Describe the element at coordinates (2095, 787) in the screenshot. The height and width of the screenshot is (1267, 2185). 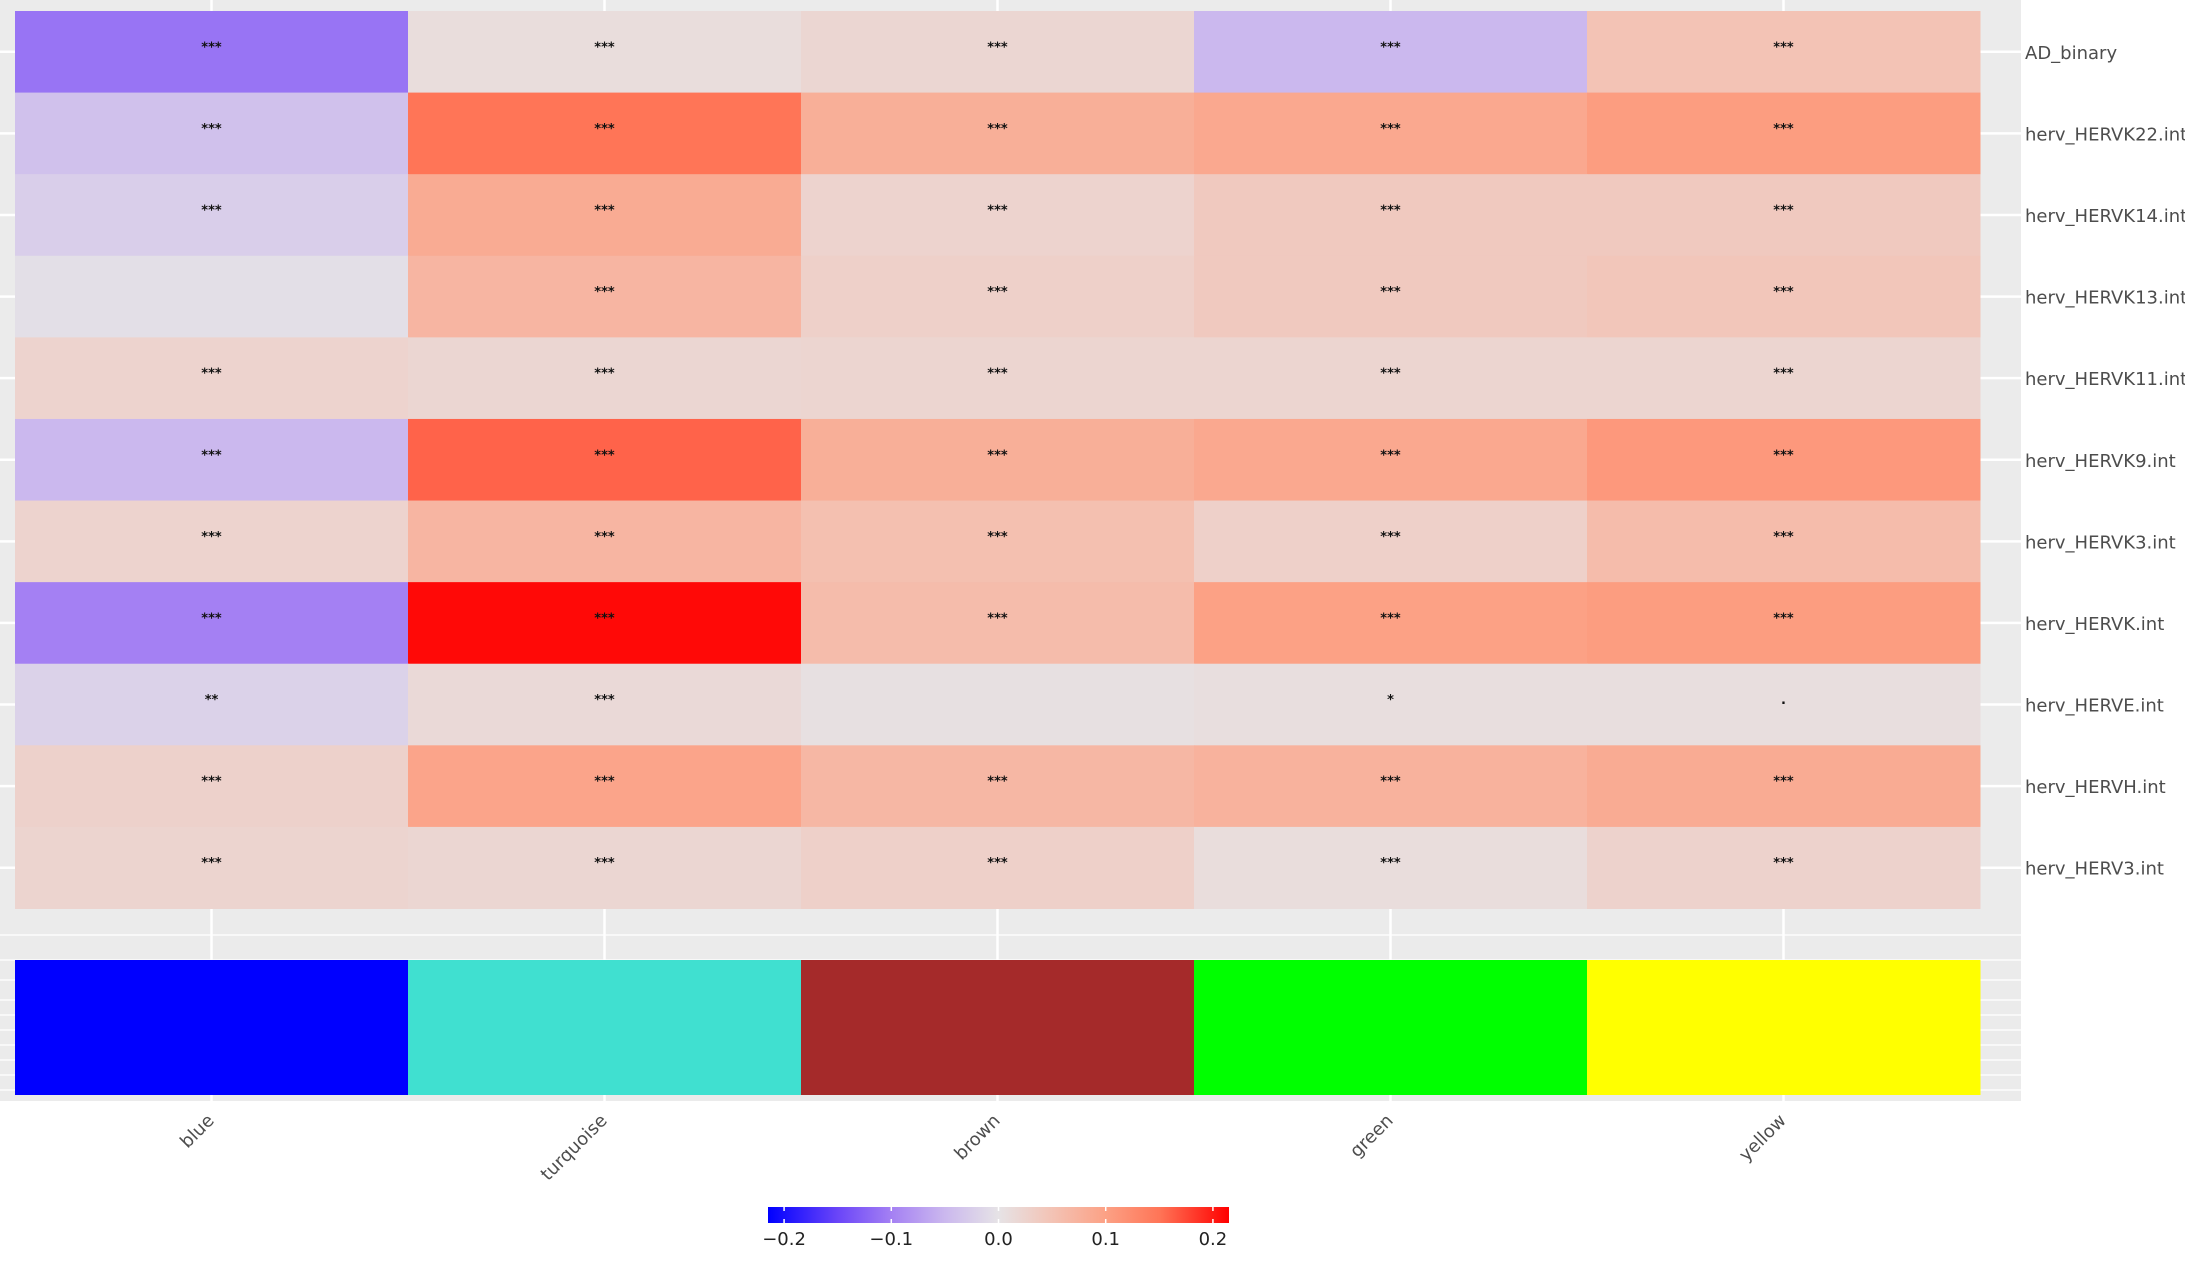
I see `row-label: herv_HERVH.int` at that location.